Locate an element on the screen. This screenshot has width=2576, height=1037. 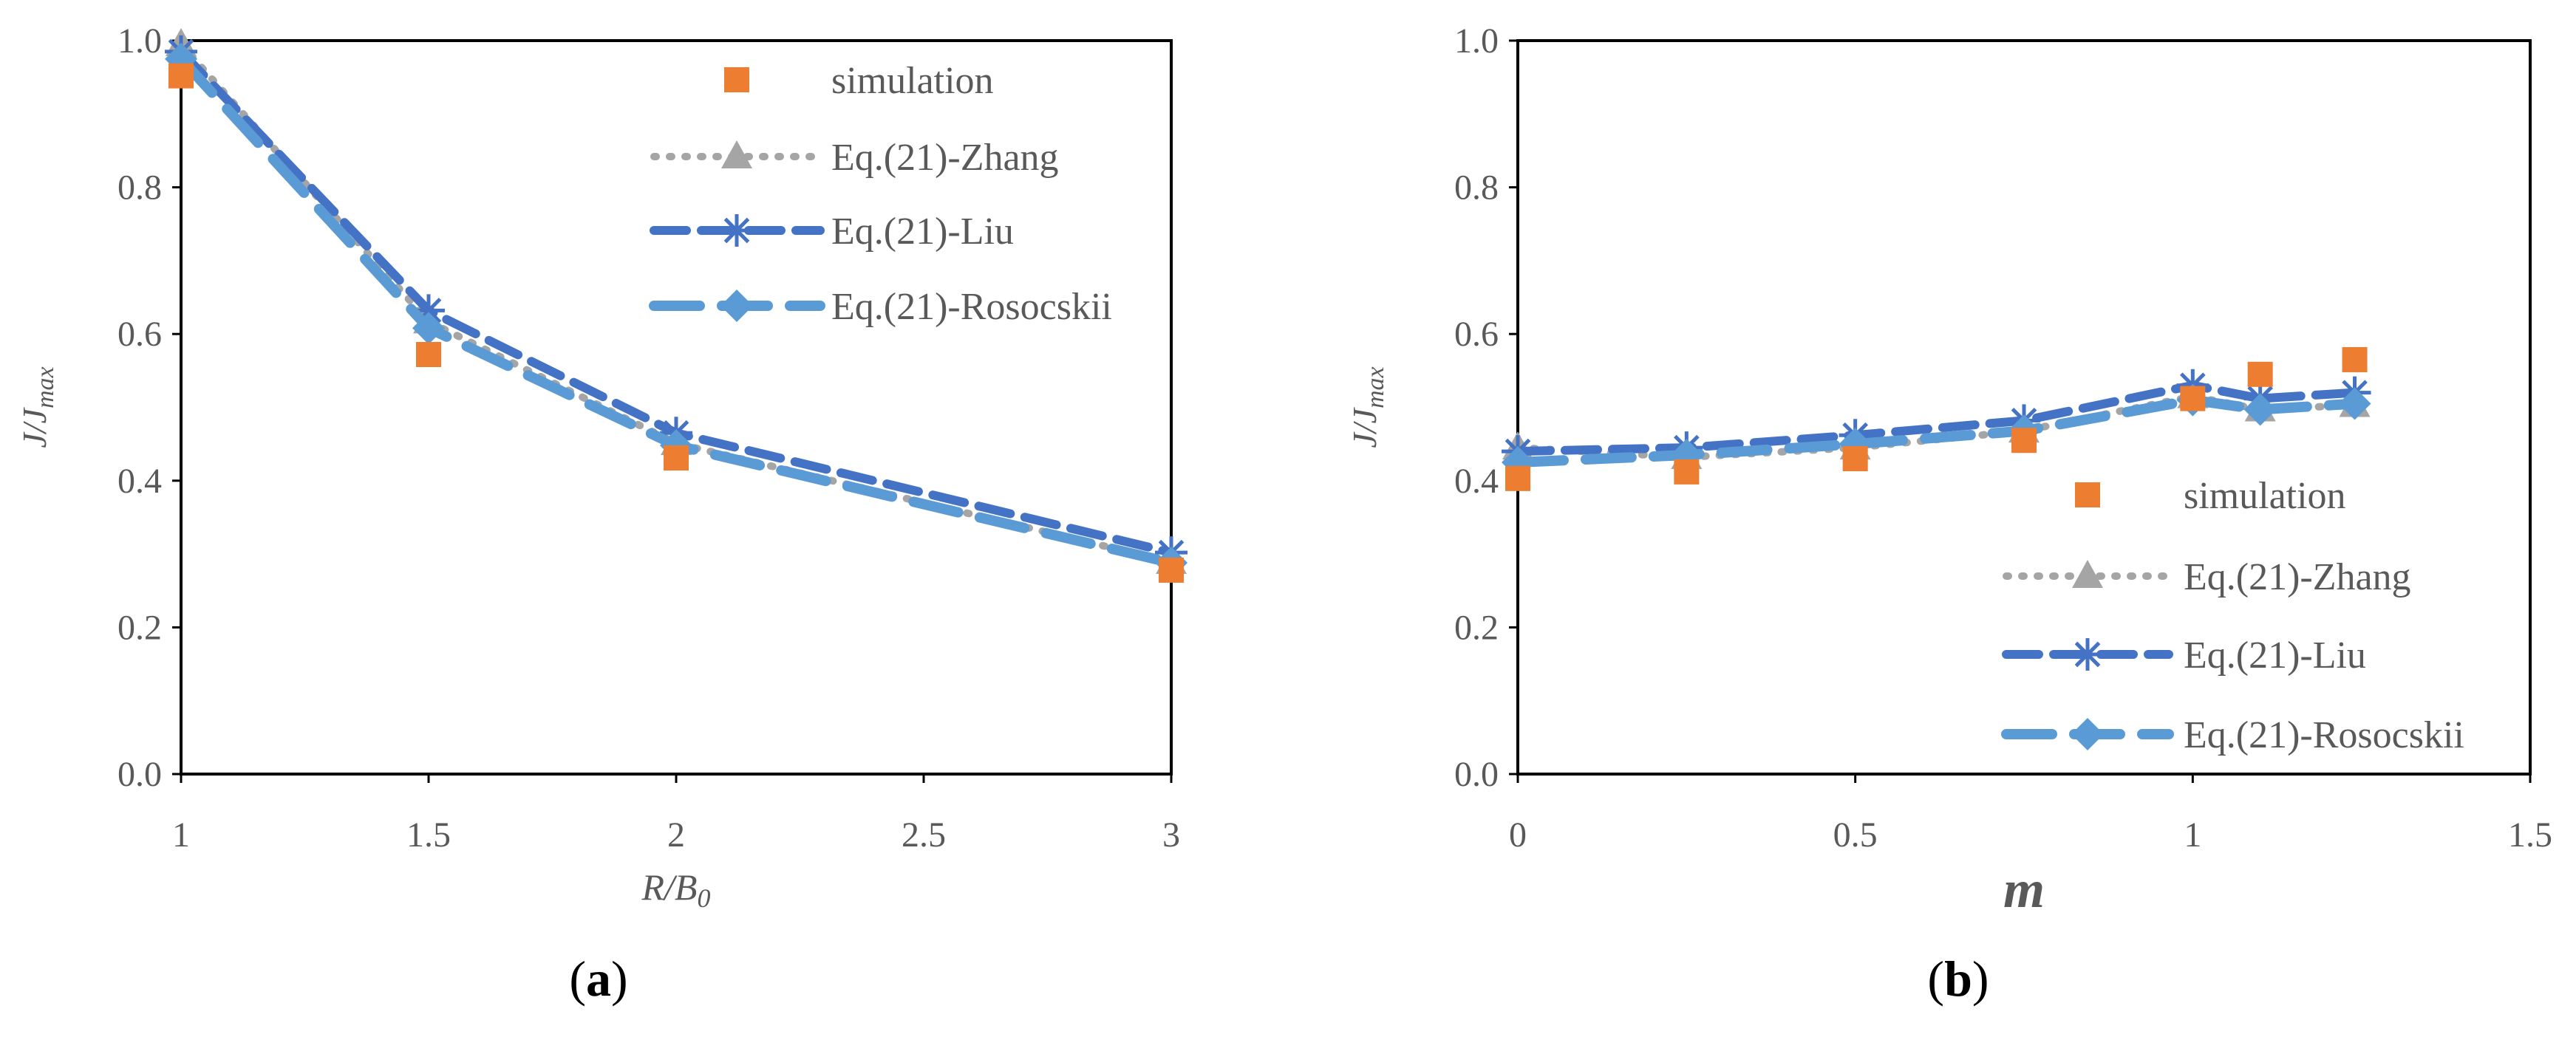
x-axis-title: m is located at coordinates (2024, 889).